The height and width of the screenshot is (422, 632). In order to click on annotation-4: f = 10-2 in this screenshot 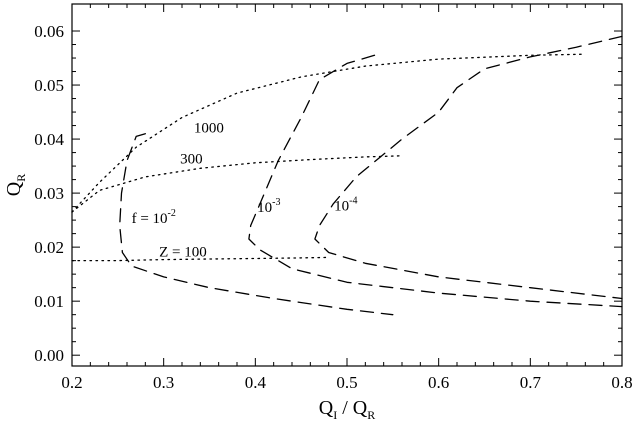, I will do `click(154, 217)`.